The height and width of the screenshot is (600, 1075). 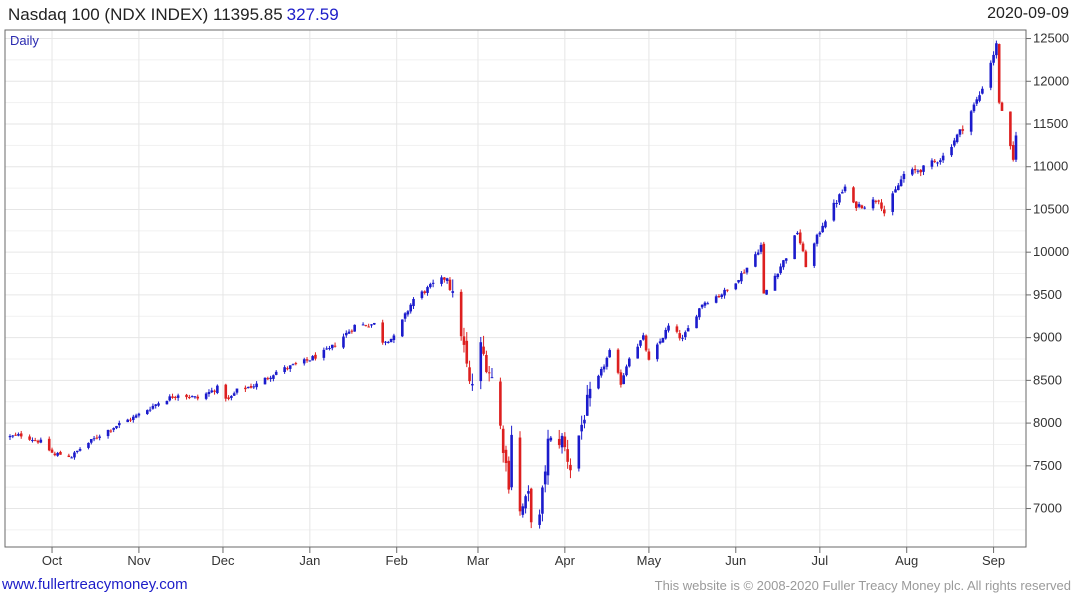 What do you see at coordinates (397, 560) in the screenshot?
I see `x-tick: Feb` at bounding box center [397, 560].